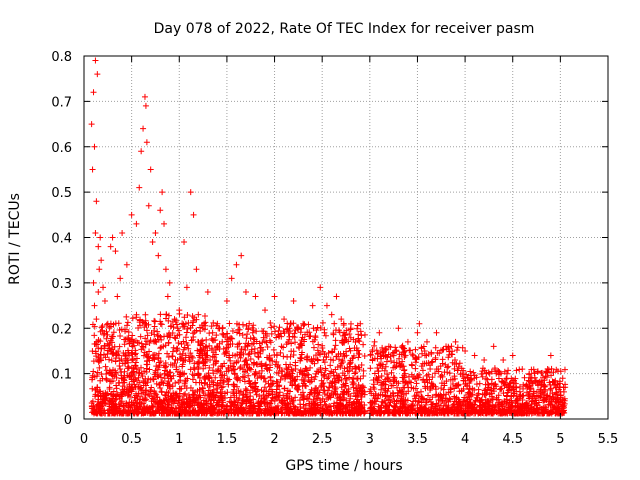  I want to click on y-tick-label: 0, so click(68, 420).